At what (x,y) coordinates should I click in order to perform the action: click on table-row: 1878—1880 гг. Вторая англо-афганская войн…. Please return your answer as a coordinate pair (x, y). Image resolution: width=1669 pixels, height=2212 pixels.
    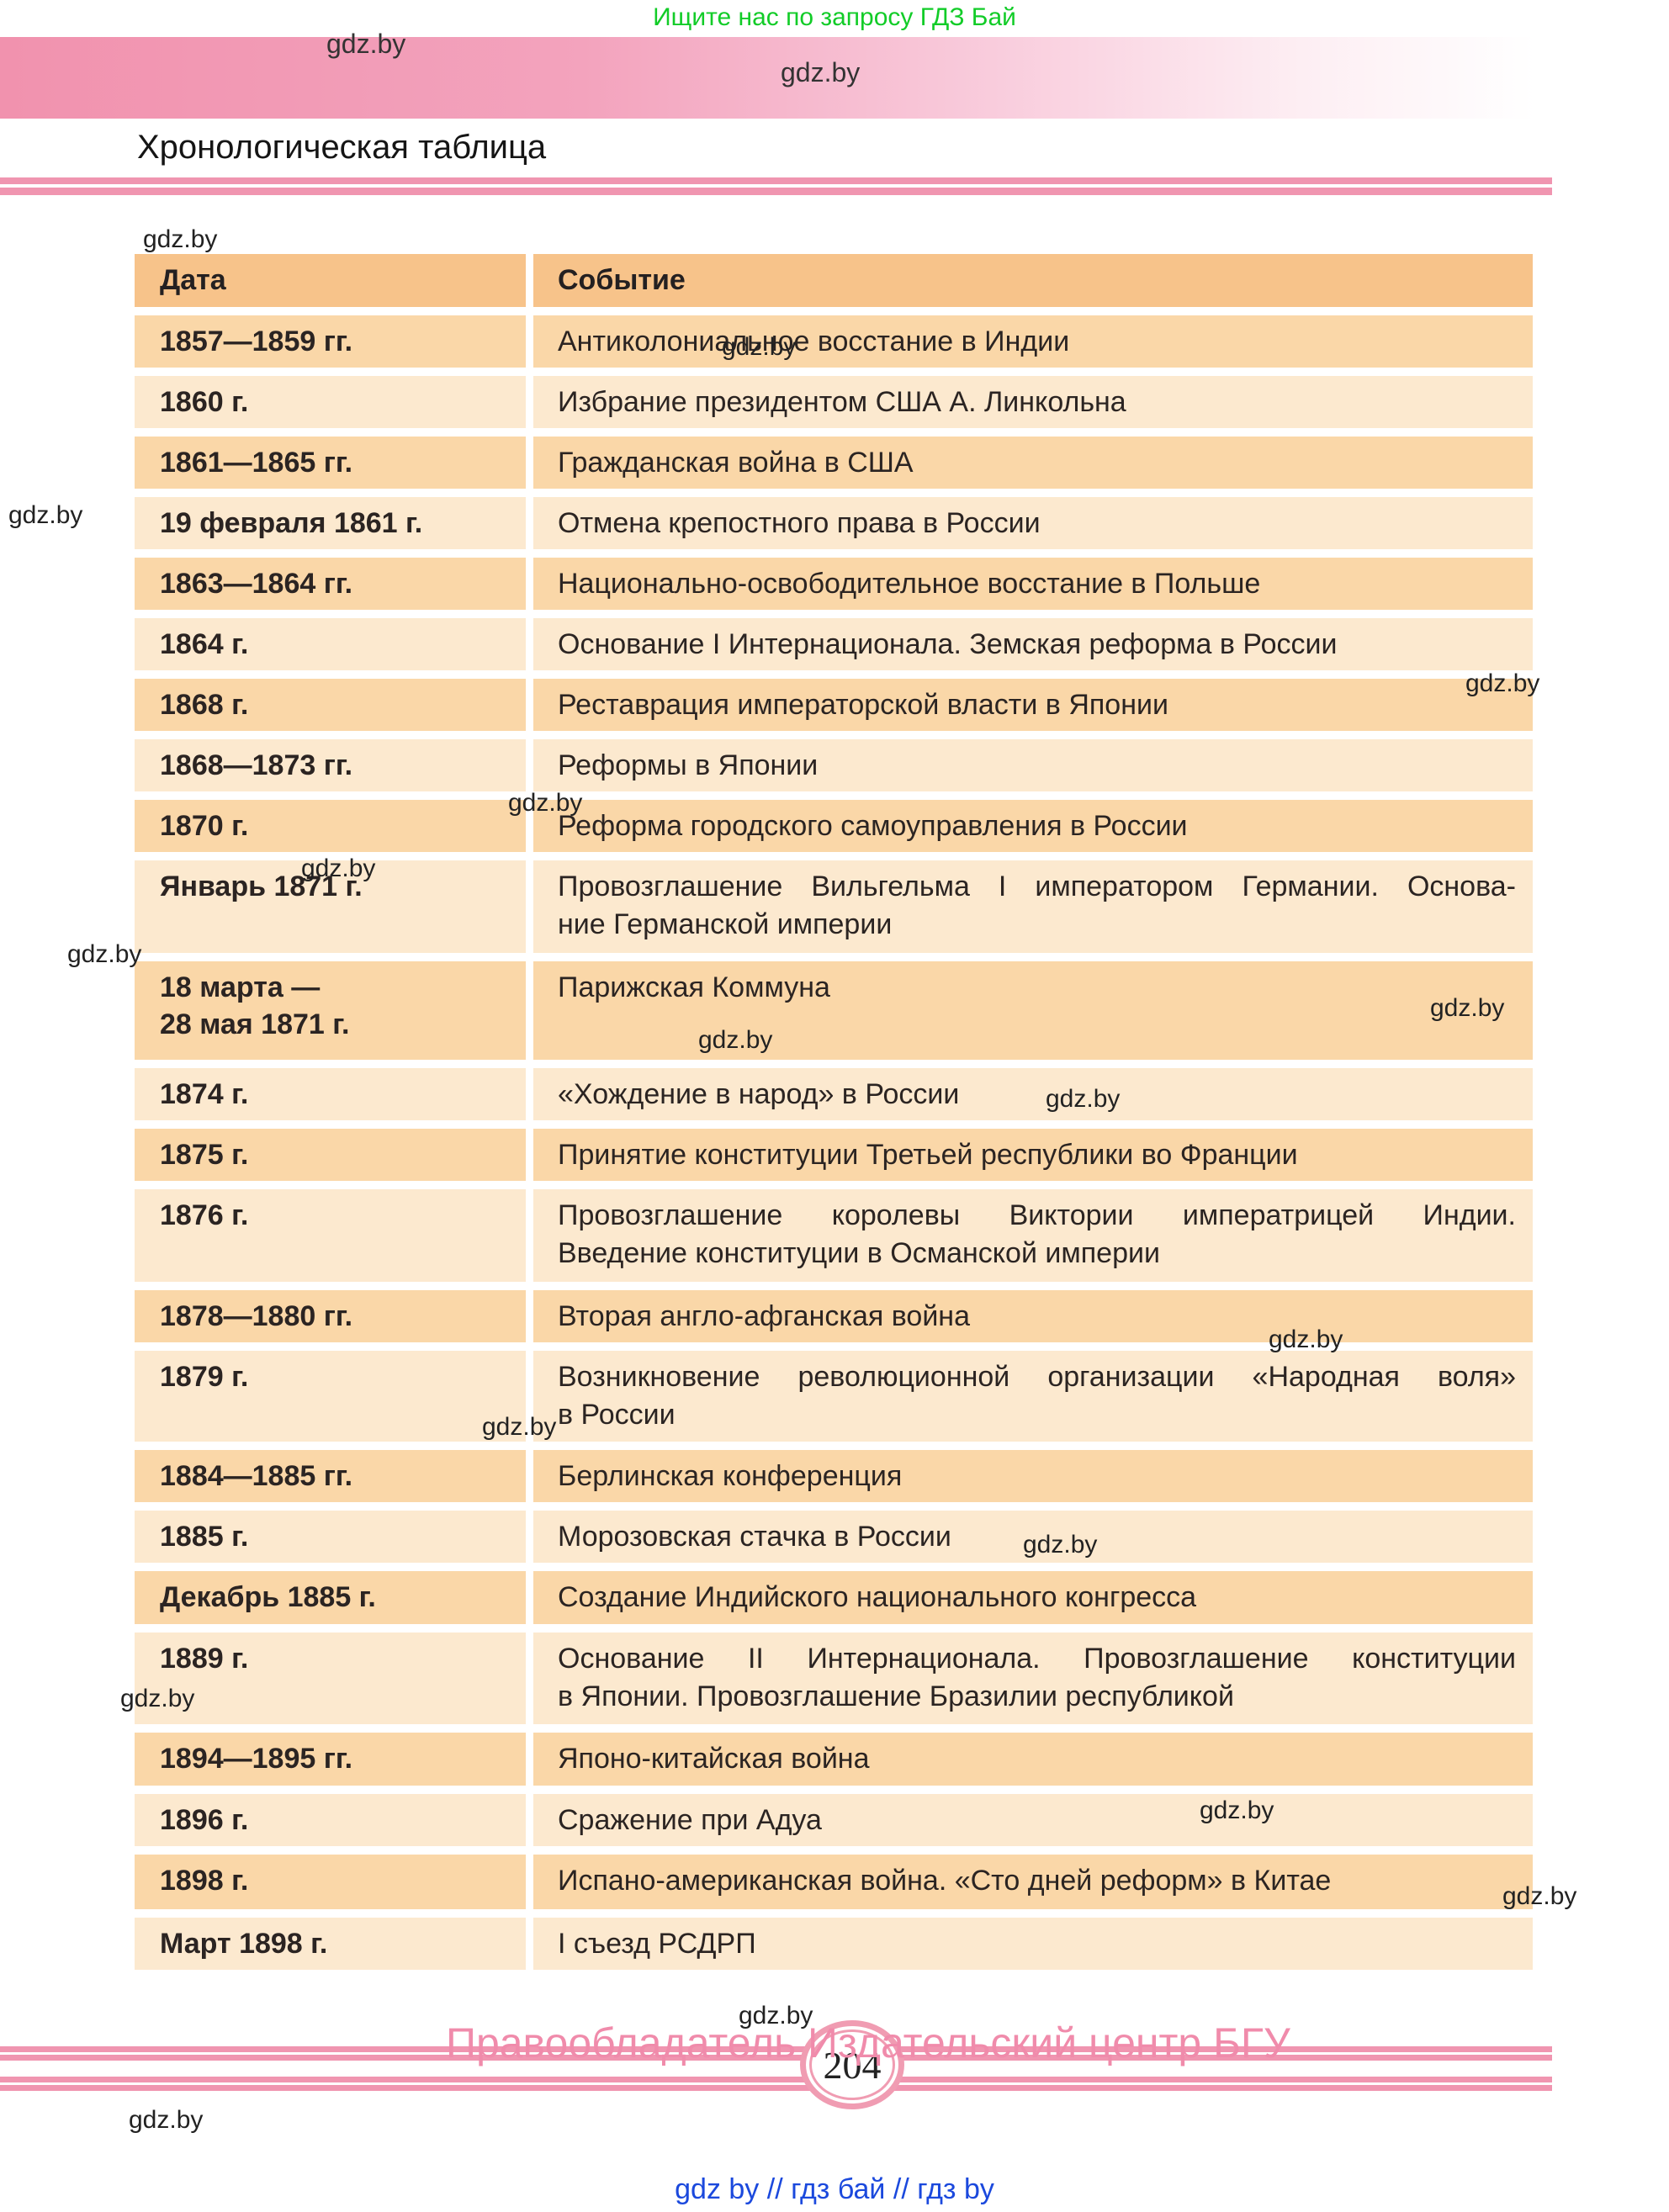
    Looking at the image, I should click on (834, 1316).